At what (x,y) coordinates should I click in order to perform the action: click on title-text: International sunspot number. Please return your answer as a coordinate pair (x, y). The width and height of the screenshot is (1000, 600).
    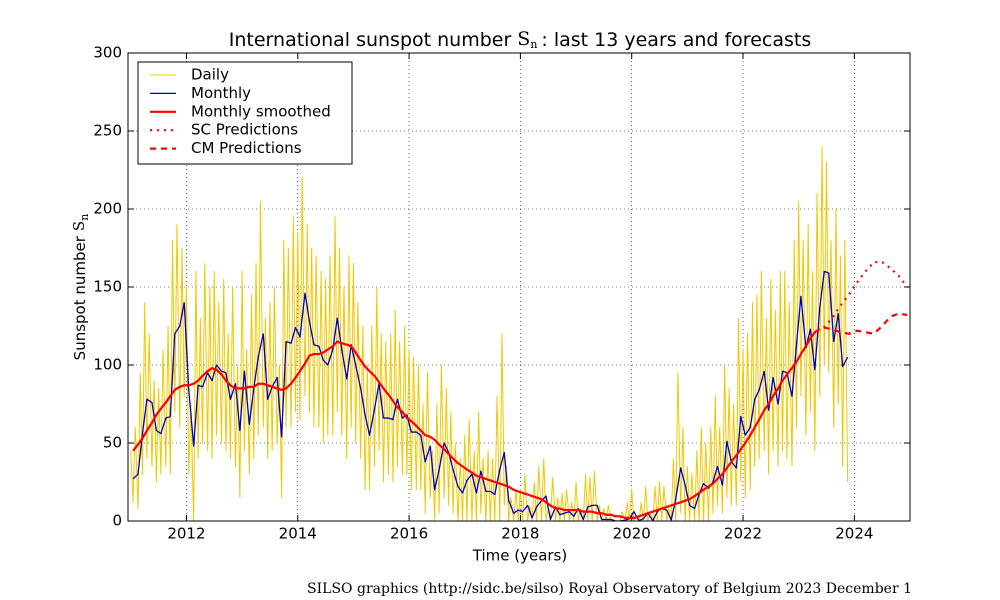
    Looking at the image, I should click on (370, 40).